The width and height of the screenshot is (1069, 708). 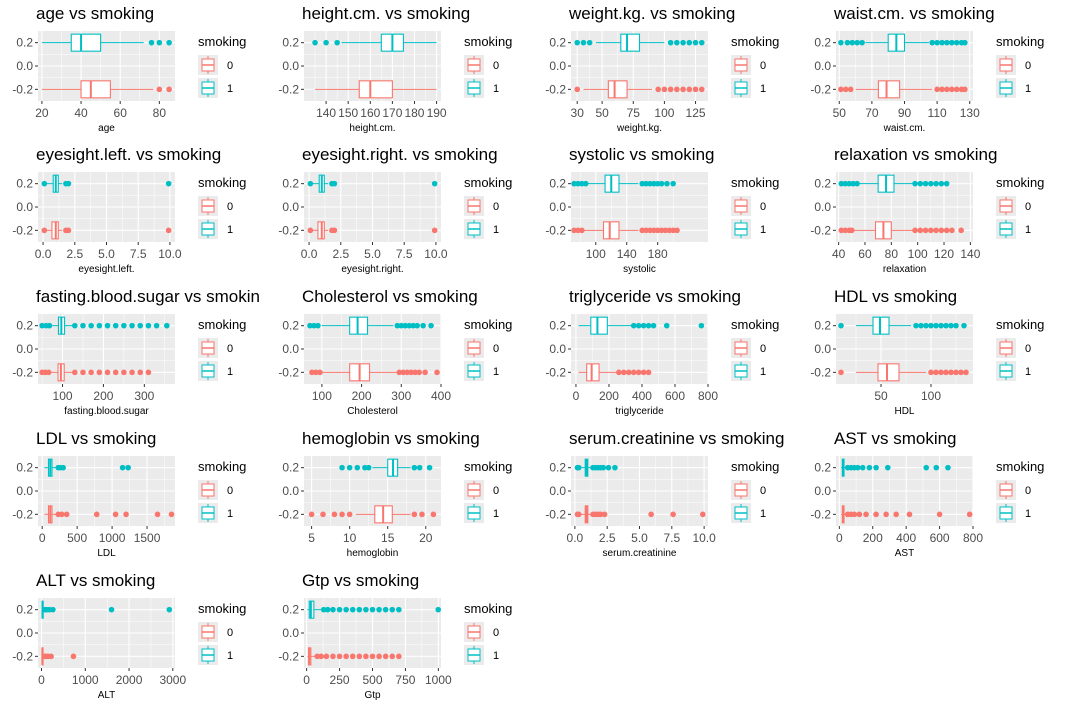 What do you see at coordinates (96, 580) in the screenshot?
I see `panel-title: ALT vs smoking` at bounding box center [96, 580].